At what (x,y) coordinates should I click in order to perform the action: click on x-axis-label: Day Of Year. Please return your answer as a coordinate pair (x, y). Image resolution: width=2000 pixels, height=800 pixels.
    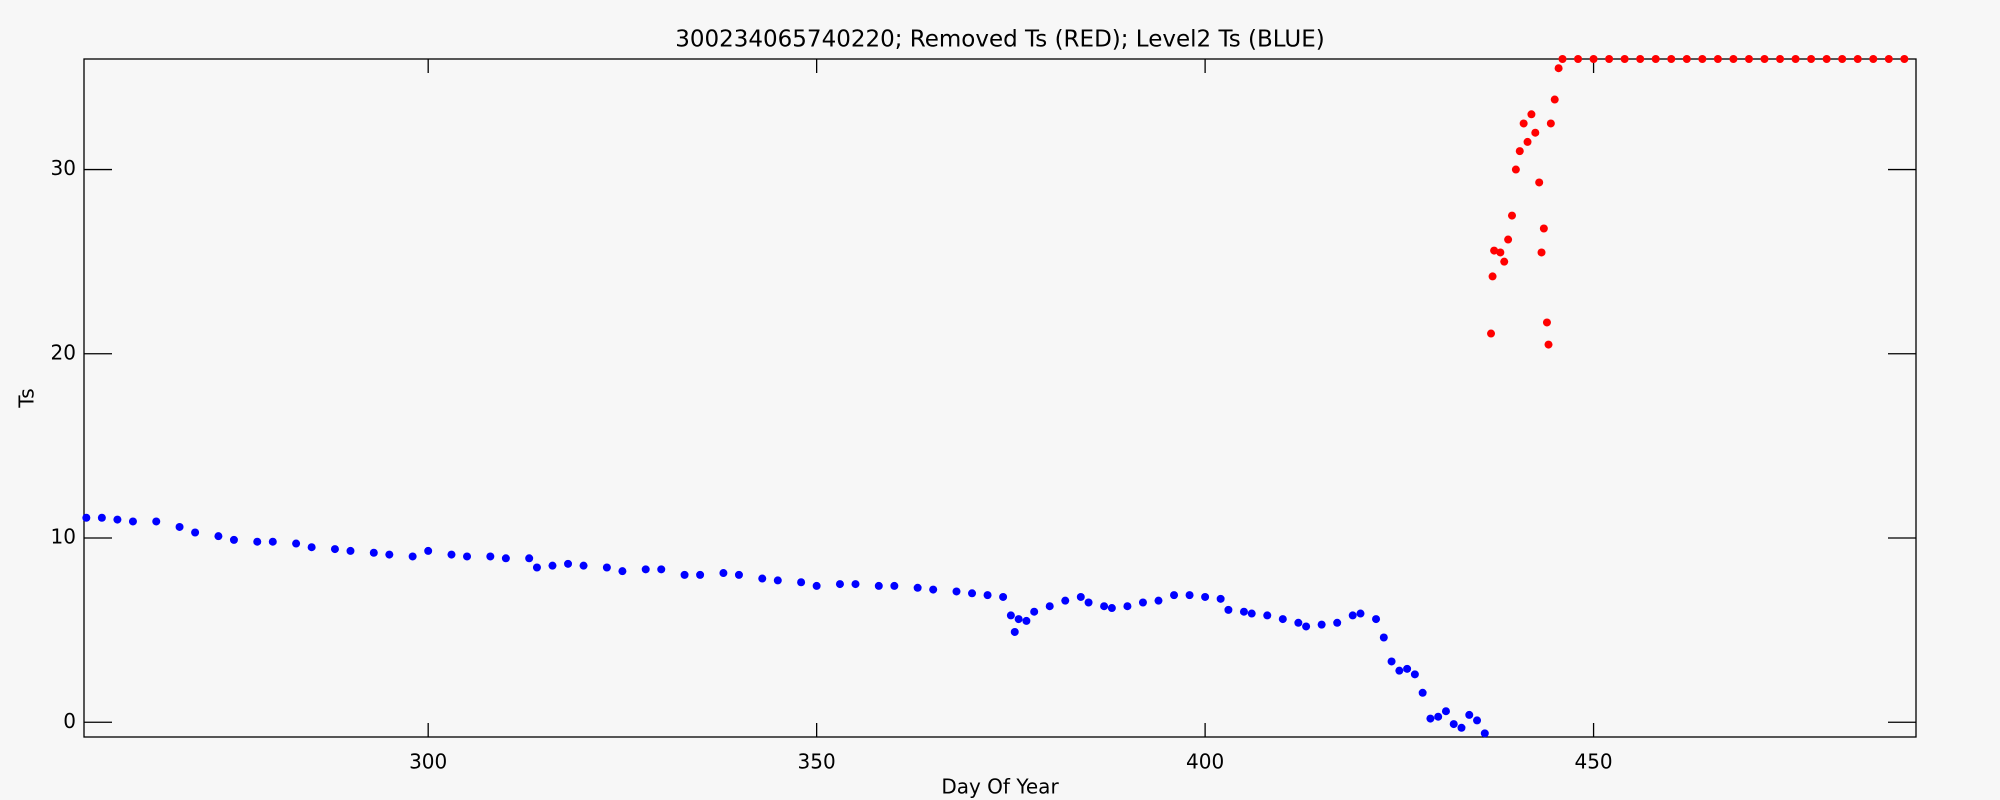
    Looking at the image, I should click on (1000, 787).